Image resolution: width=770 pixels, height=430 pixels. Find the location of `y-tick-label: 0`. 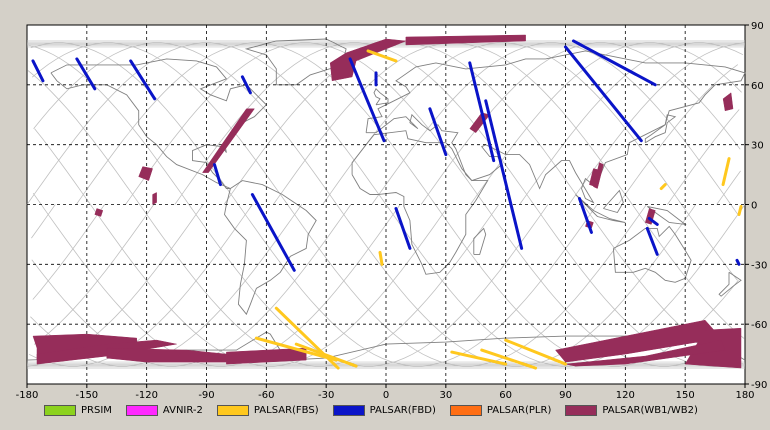

y-tick-label: 0 is located at coordinates (754, 206).